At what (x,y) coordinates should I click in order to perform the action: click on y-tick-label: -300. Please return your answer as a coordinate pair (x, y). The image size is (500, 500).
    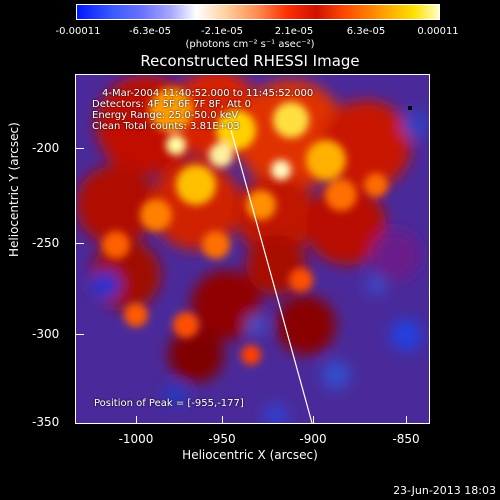
    Looking at the image, I should click on (46, 334).